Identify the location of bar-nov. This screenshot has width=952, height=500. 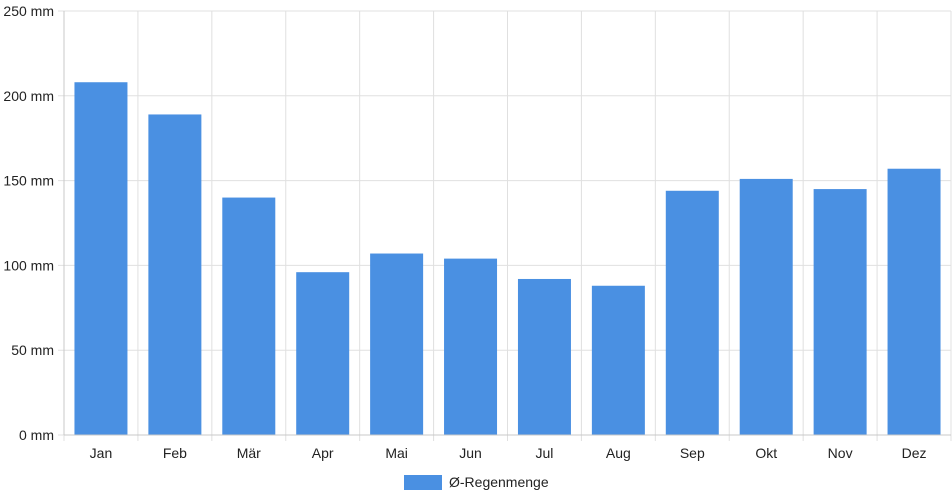
(840, 312).